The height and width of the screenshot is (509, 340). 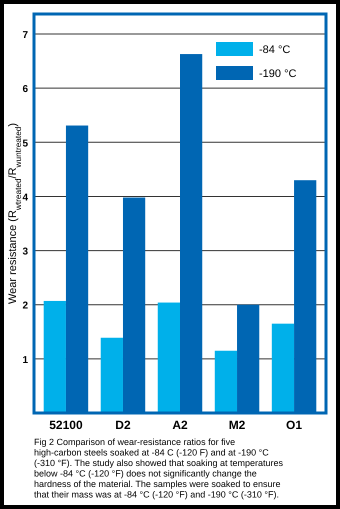 I want to click on x-tick-label: 52100, so click(x=66, y=425).